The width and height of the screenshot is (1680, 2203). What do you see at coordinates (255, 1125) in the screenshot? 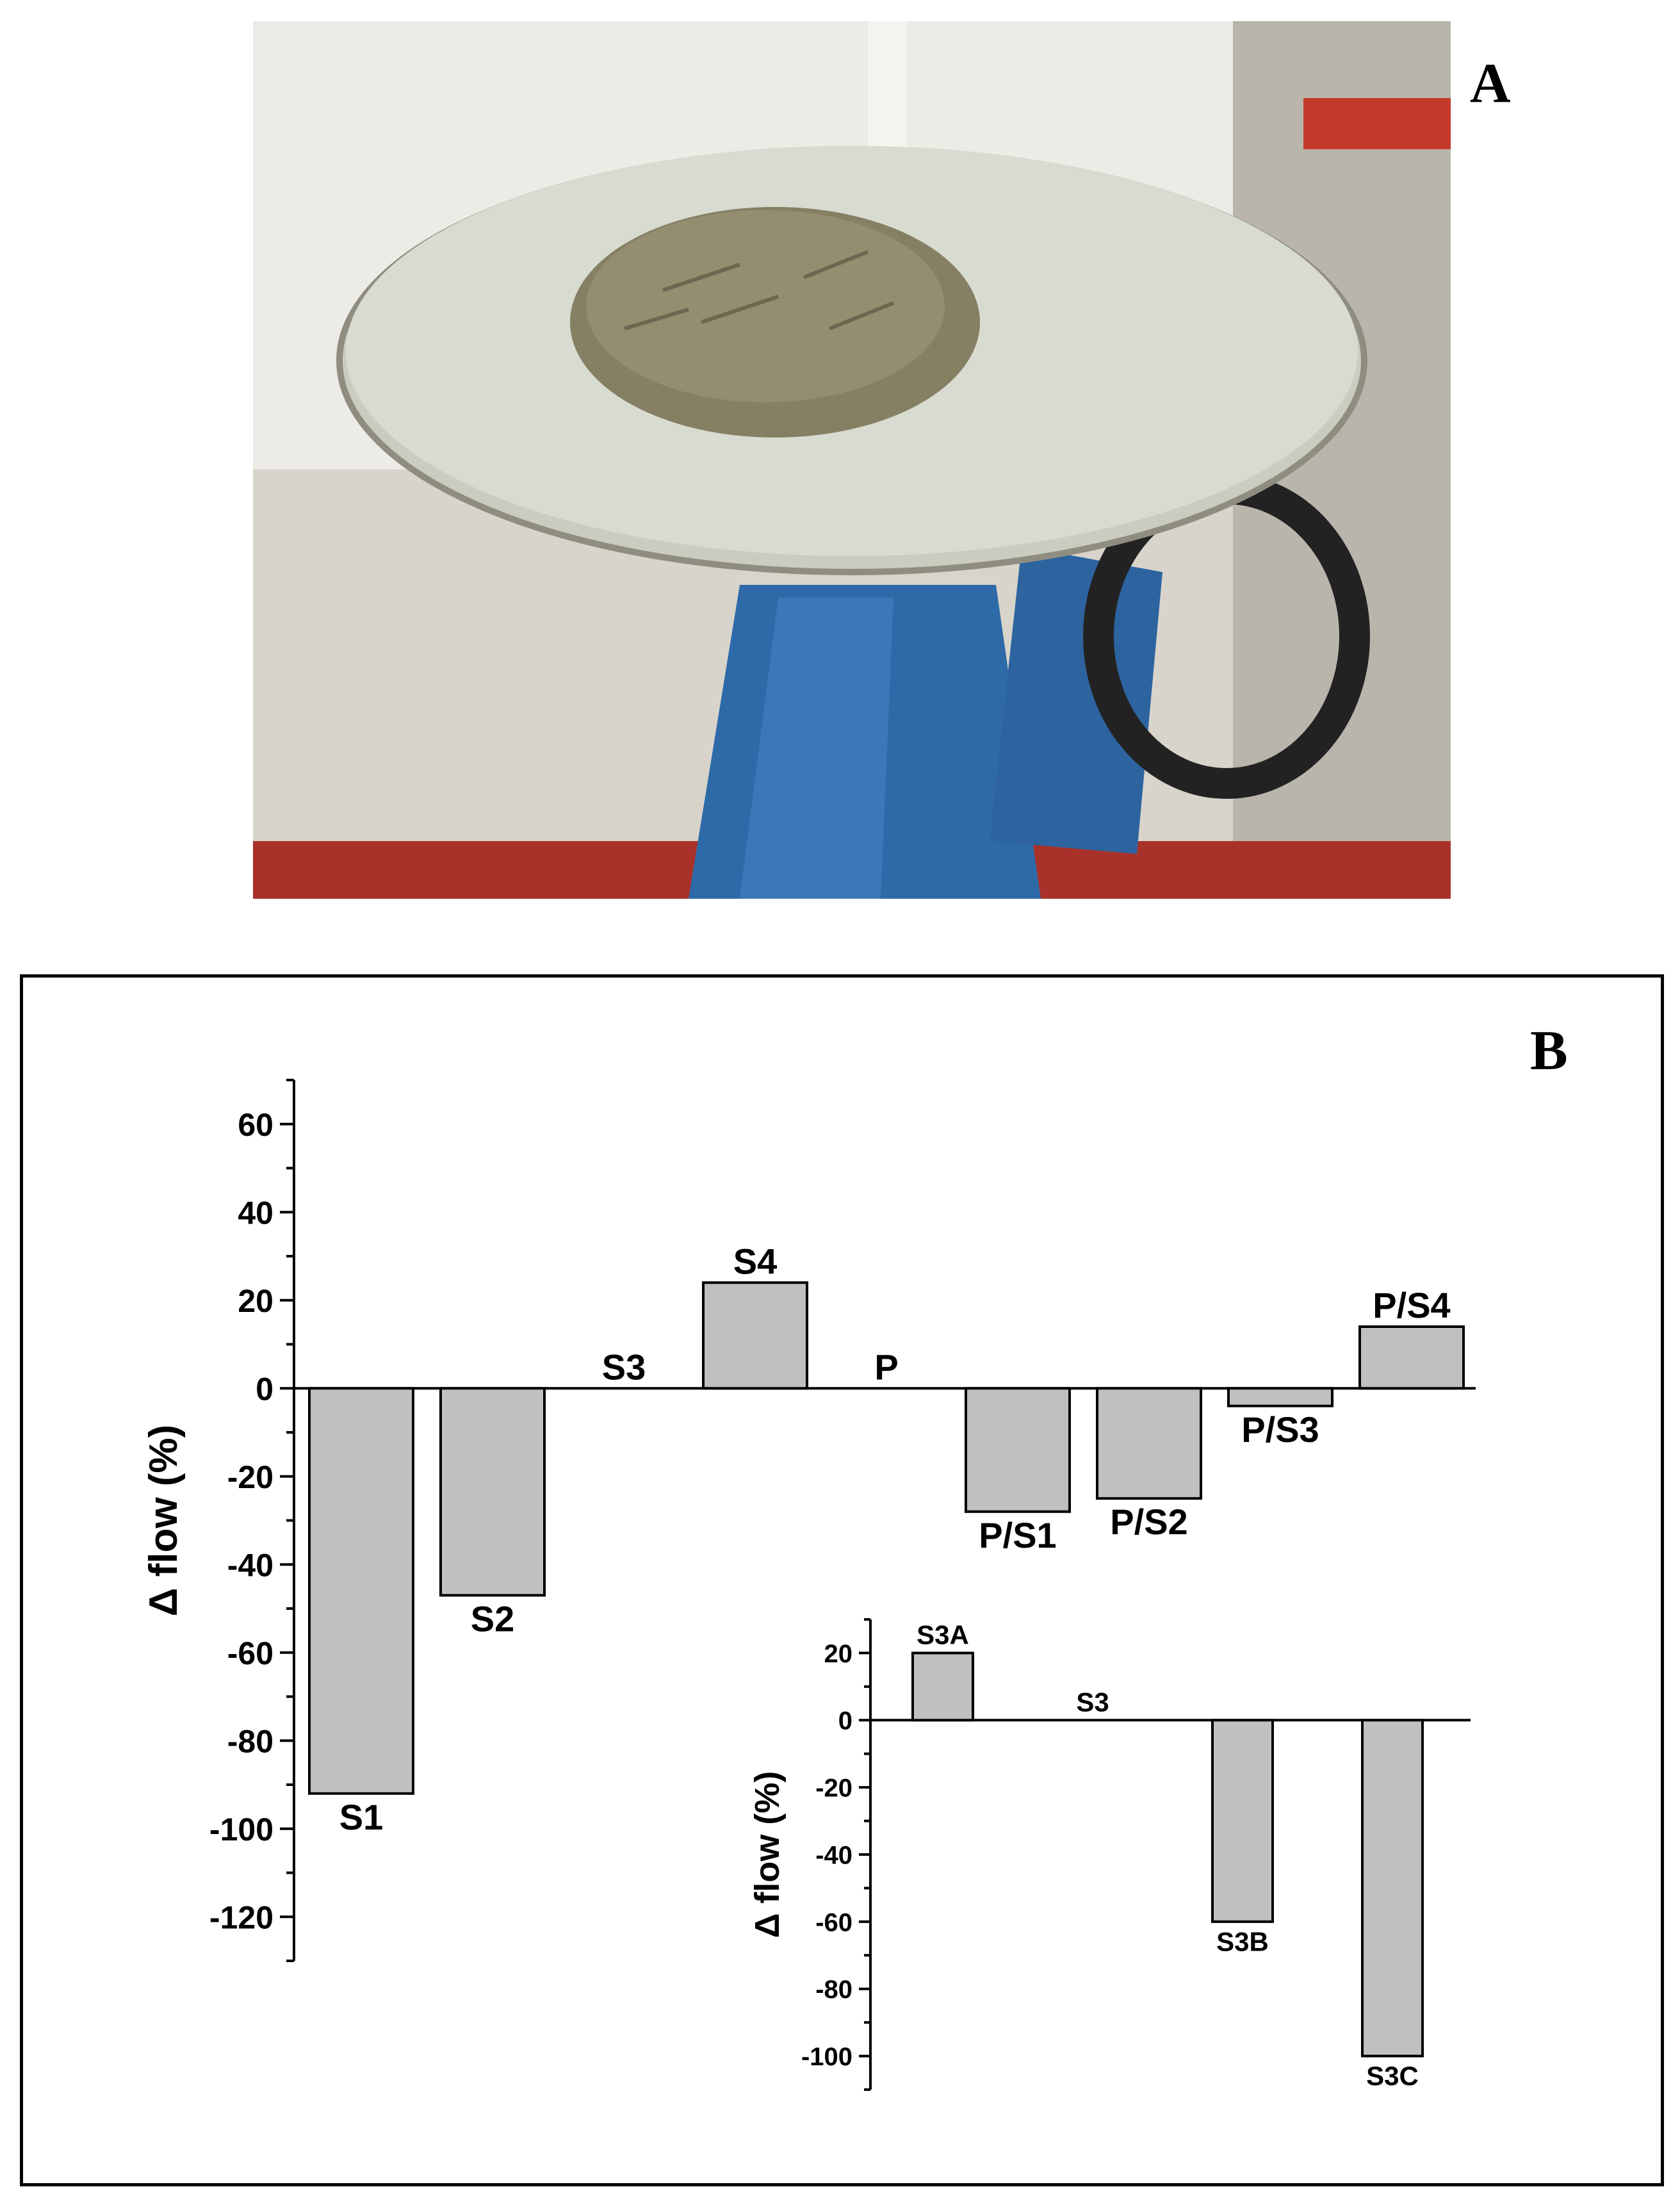
I see `y-tick-label: 60` at bounding box center [255, 1125].